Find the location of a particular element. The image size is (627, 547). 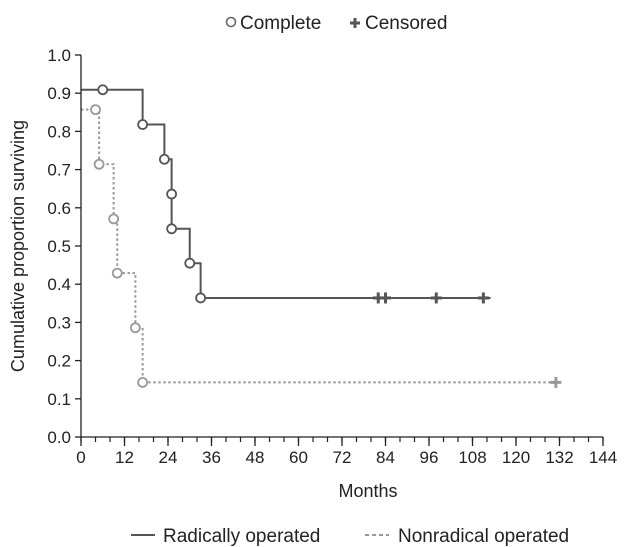

y-tick-label: 0.7 is located at coordinates (59, 170).